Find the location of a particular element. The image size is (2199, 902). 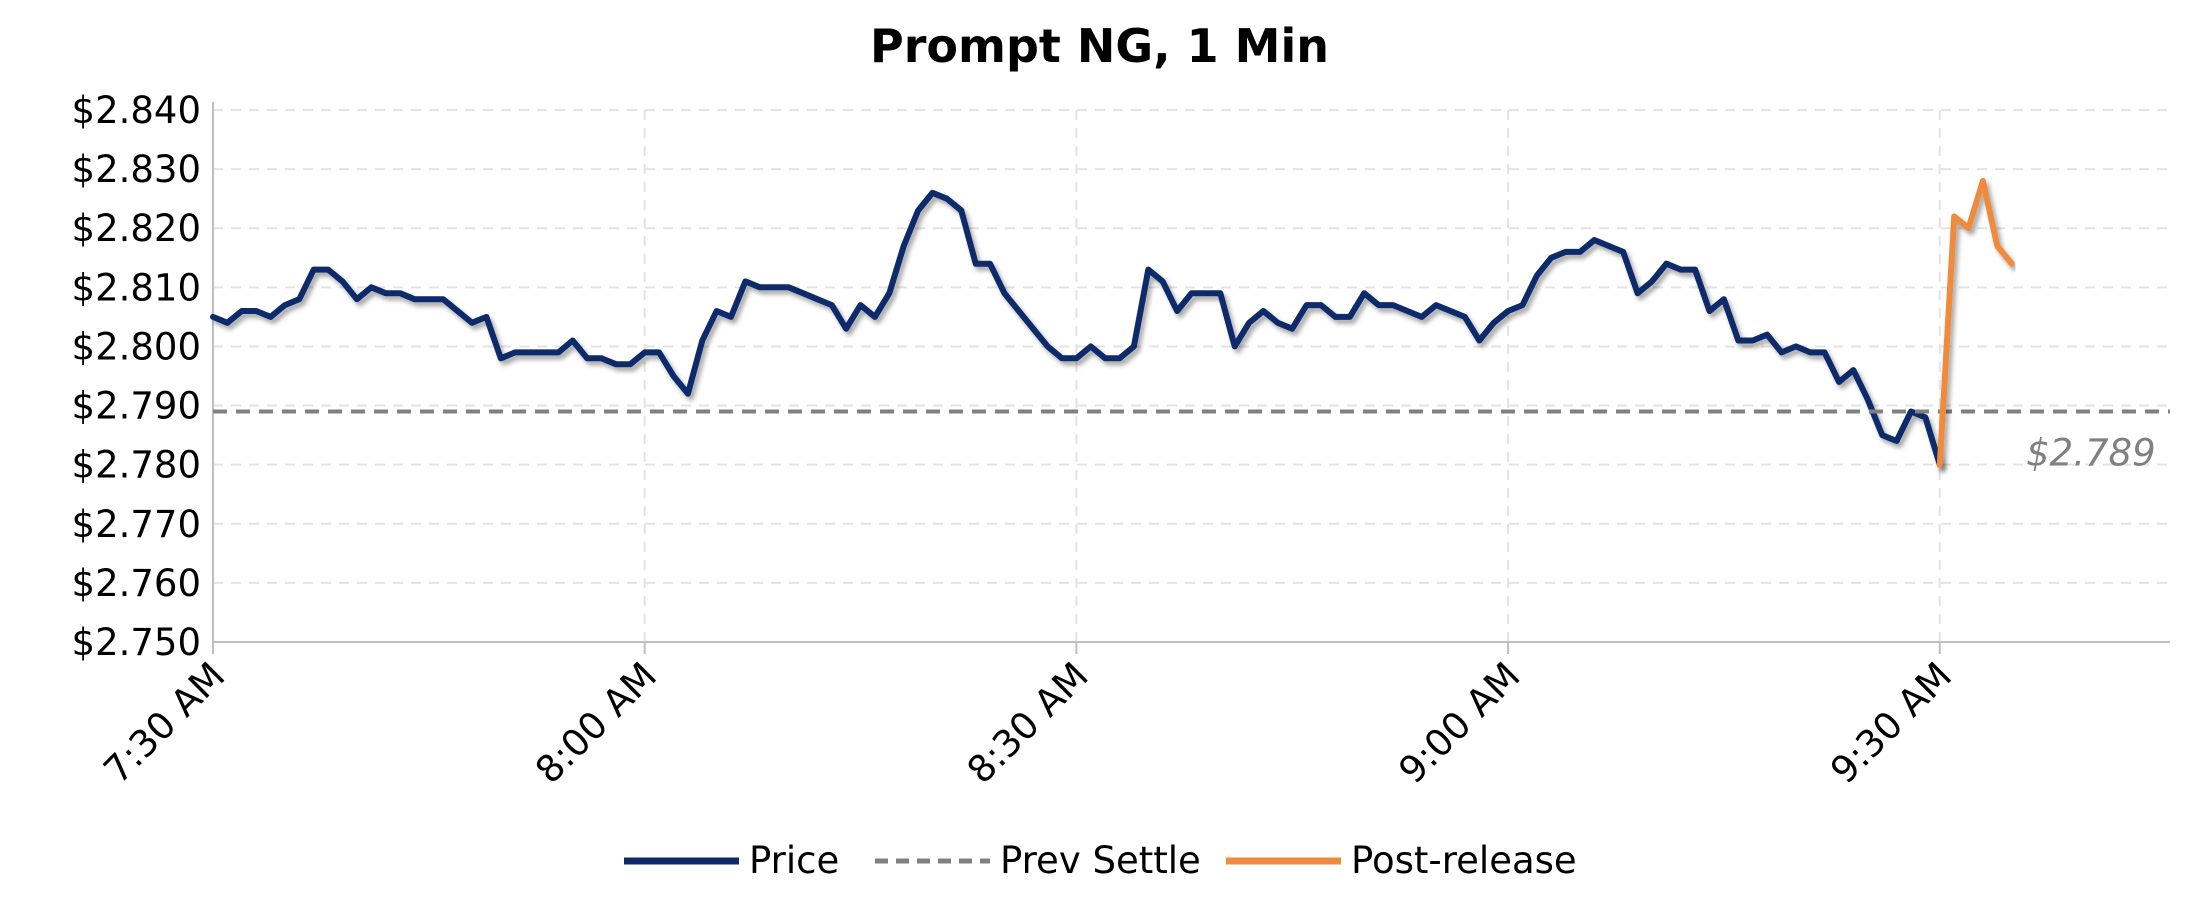

legend-prev-settle-label: Prev Settle is located at coordinates (1100, 860).